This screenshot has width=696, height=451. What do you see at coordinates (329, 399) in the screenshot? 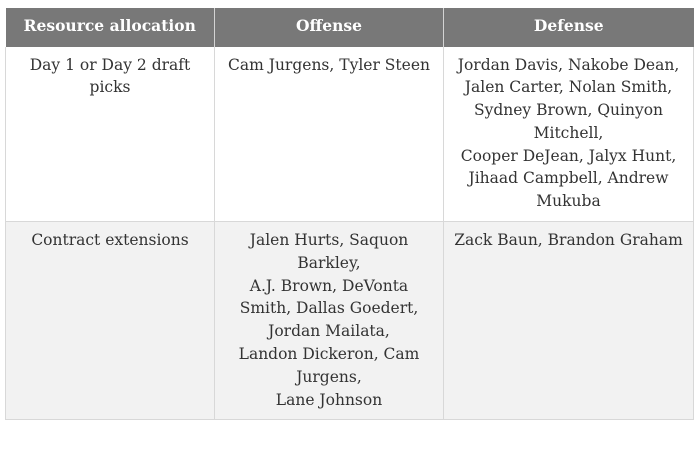
I see `offense-line: Lane Johnson` at bounding box center [329, 399].